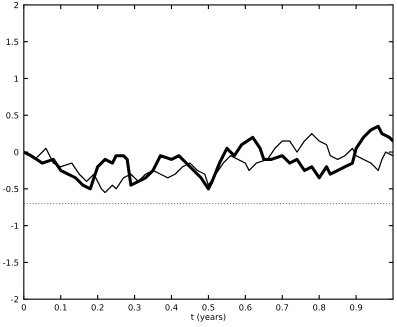 The width and height of the screenshot is (397, 327). What do you see at coordinates (12, 115) in the screenshot?
I see `y-tick-label: 0.5` at bounding box center [12, 115].